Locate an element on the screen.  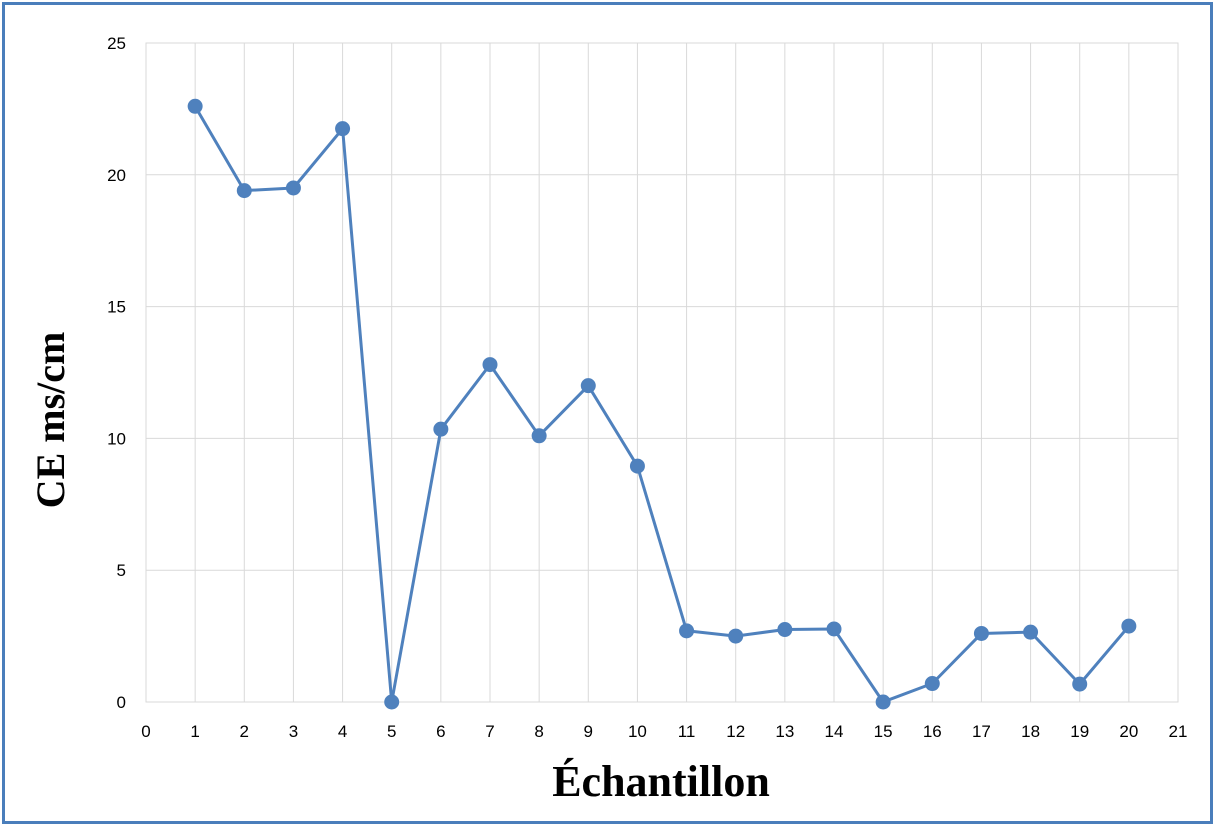
x-tick-label: 11 is located at coordinates (687, 731).